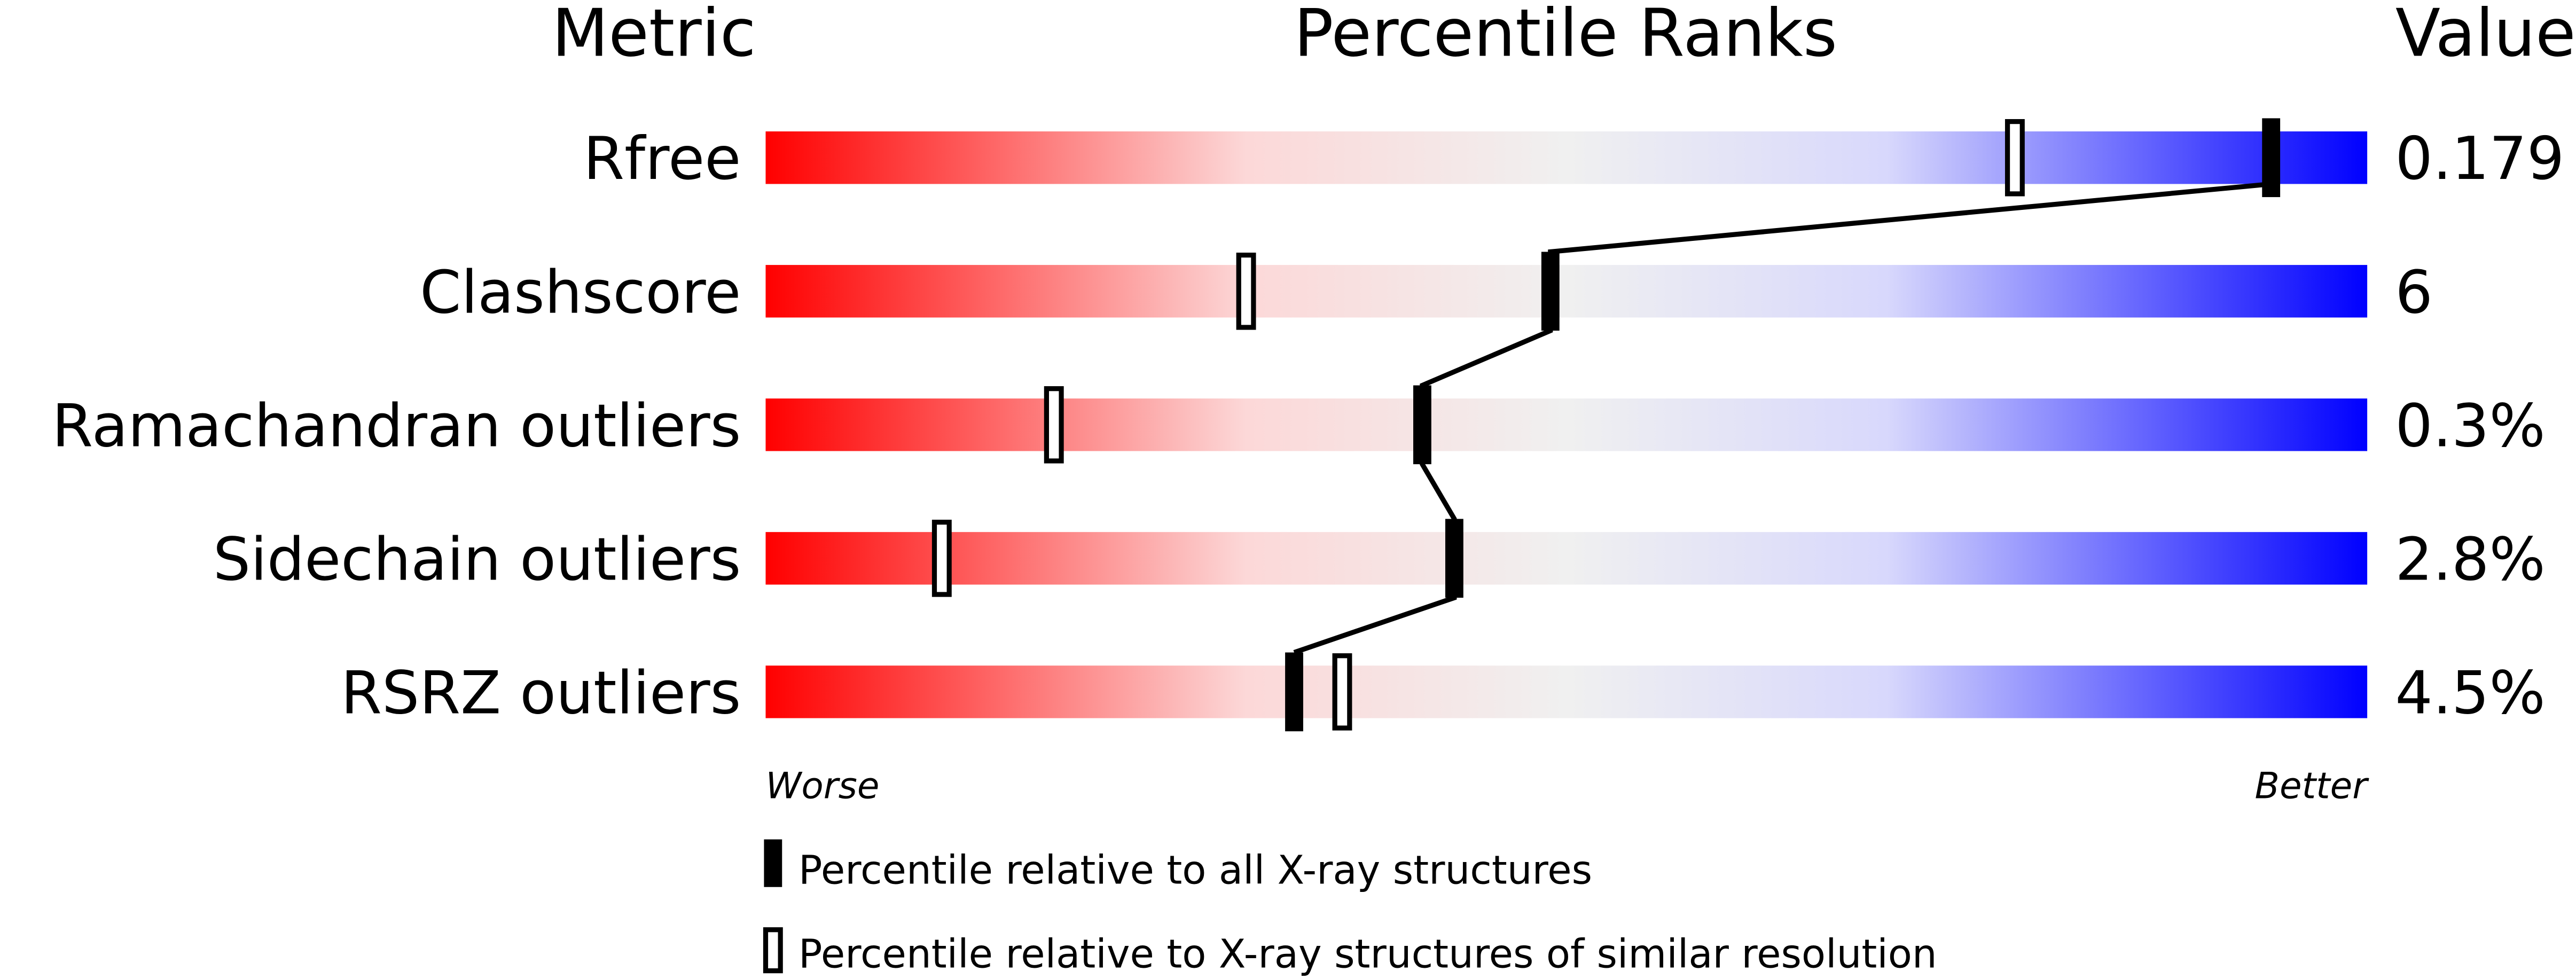 The height and width of the screenshot is (979, 2576). I want to click on legend-open-marker, so click(773, 950).